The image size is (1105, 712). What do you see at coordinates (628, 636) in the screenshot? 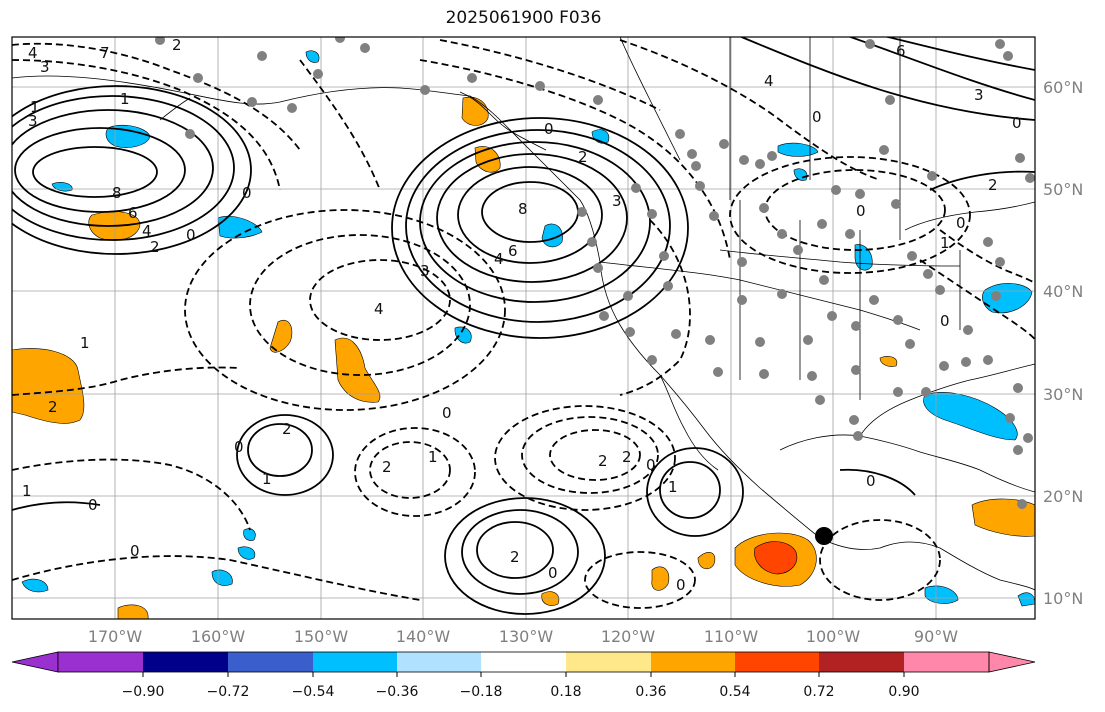
I see `lon-label: 120°W` at bounding box center [628, 636].